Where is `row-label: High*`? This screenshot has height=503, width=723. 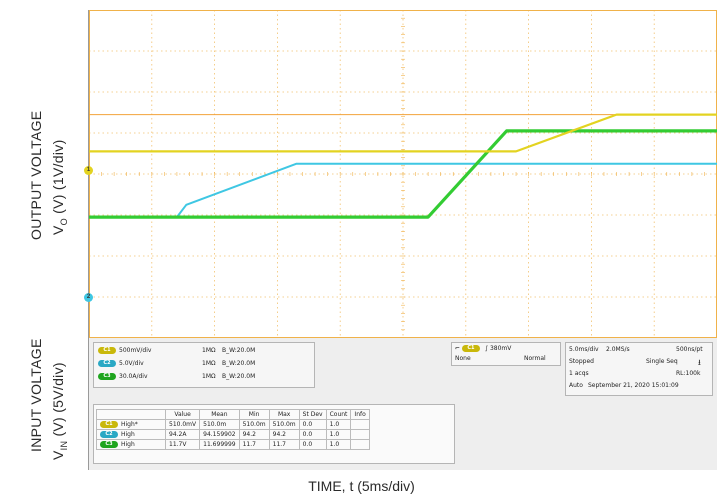 row-label: High* is located at coordinates (129, 424).